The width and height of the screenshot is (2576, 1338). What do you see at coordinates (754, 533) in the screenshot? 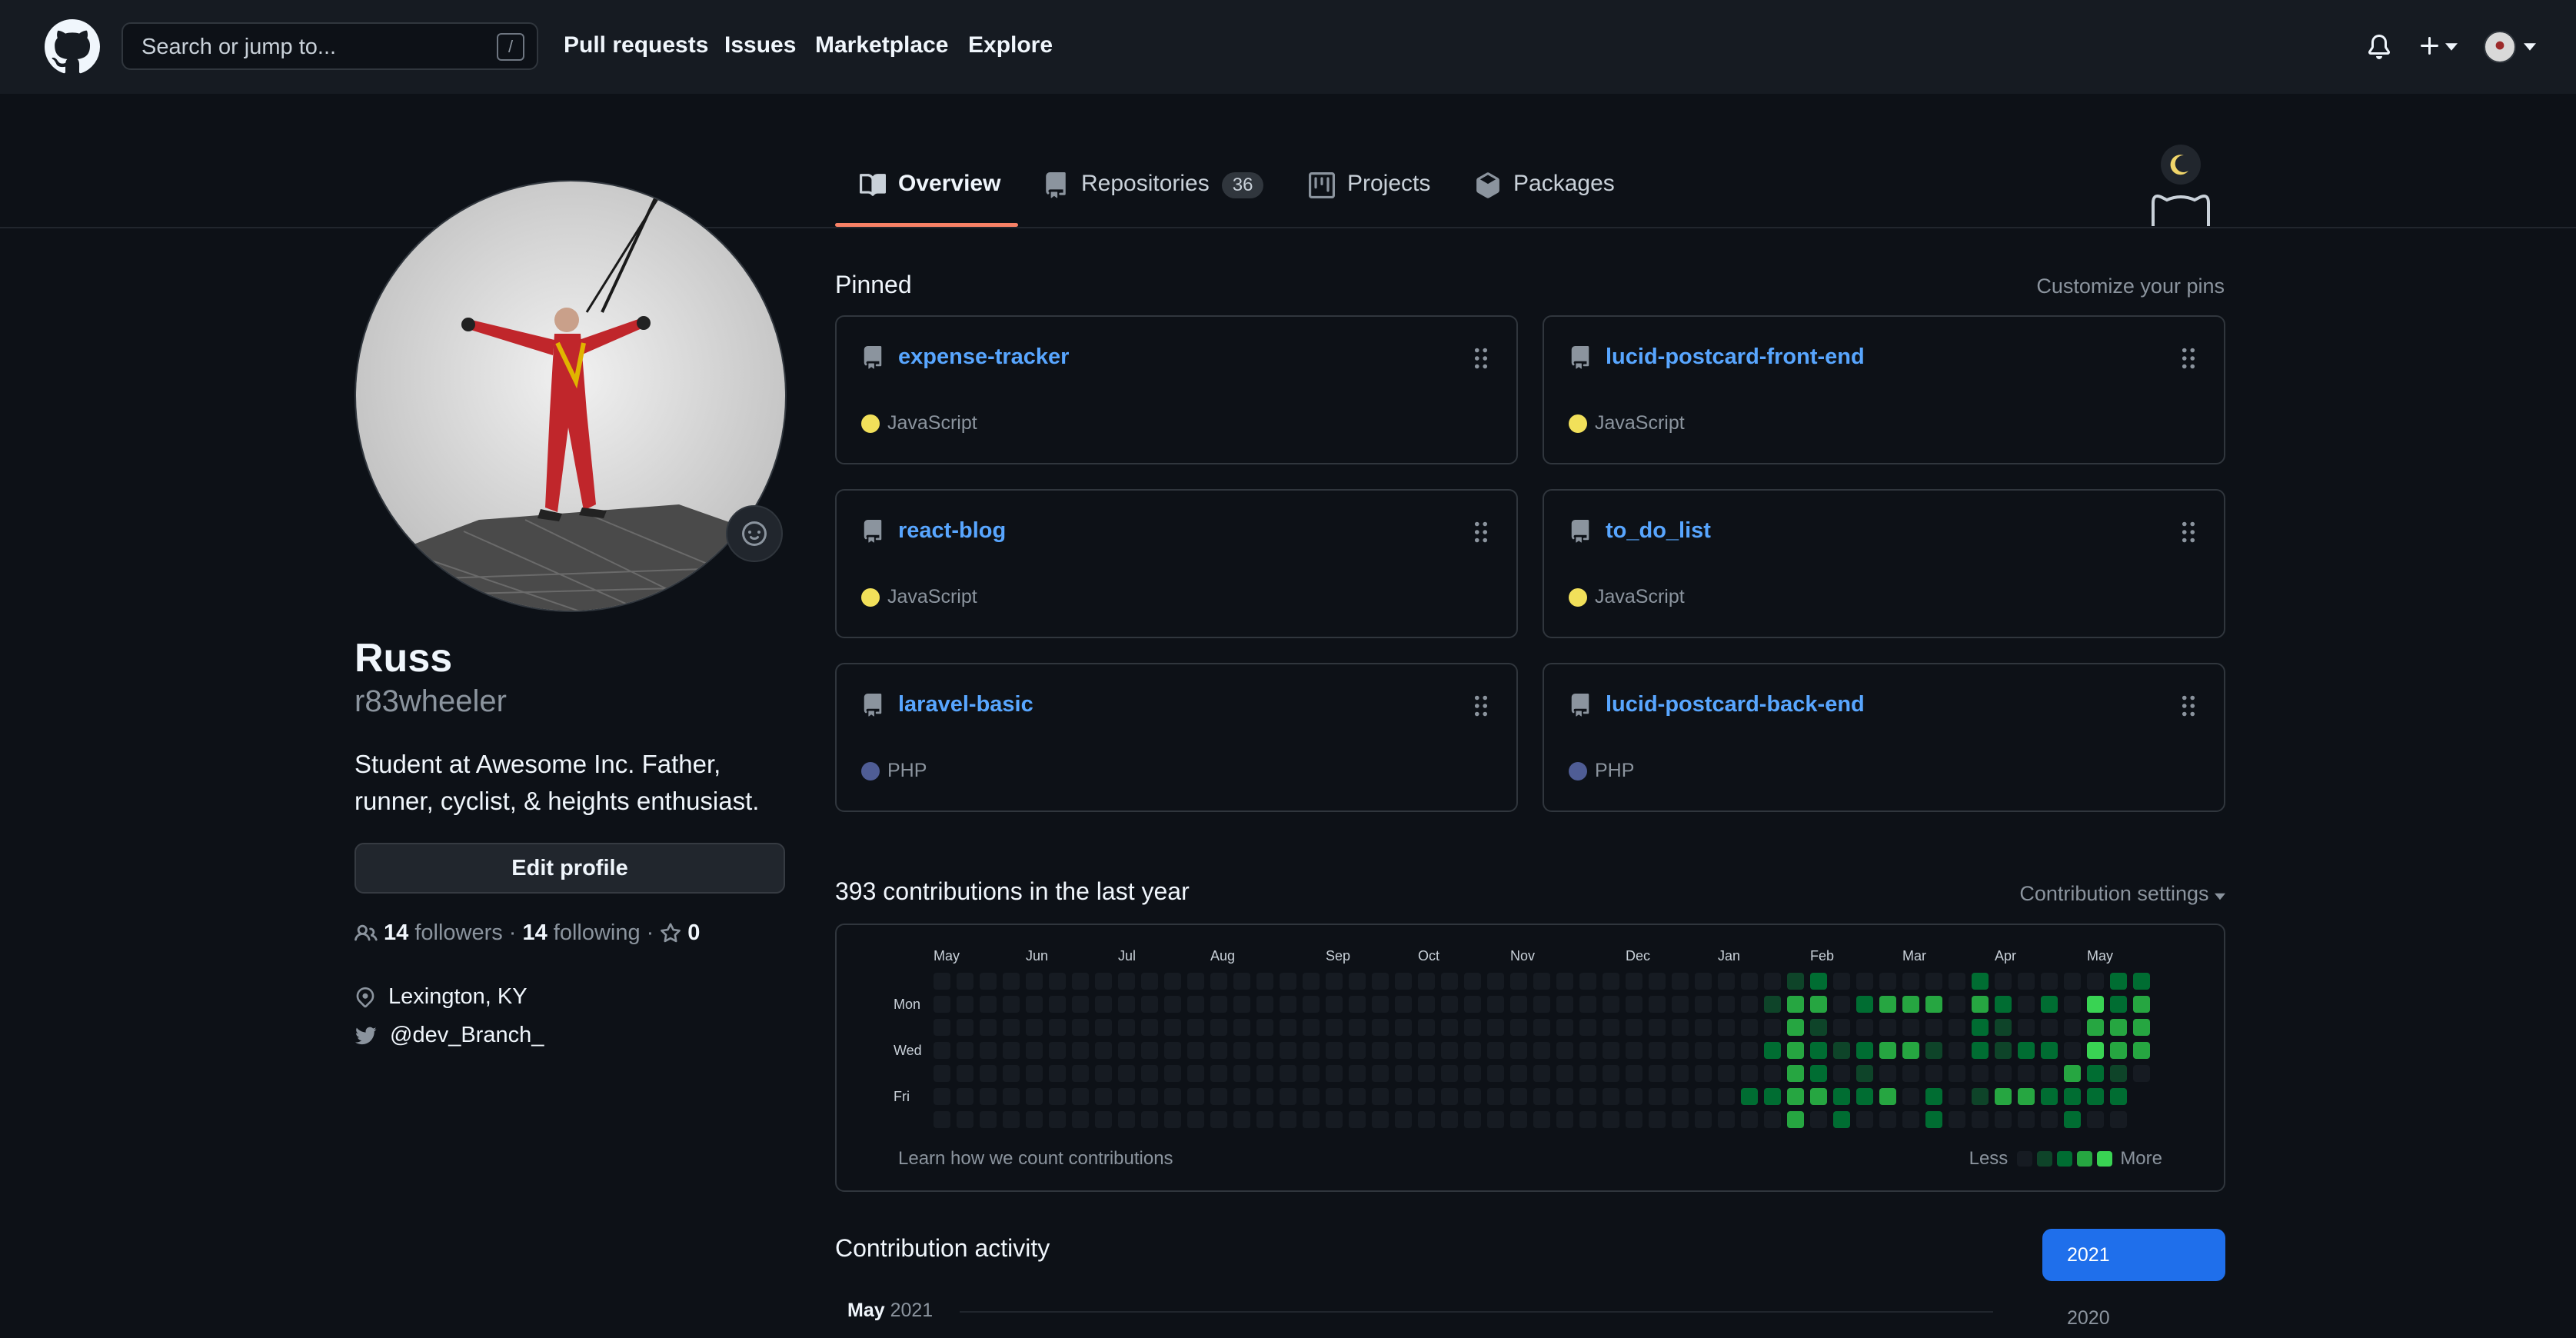
I see `set-status-button` at bounding box center [754, 533].